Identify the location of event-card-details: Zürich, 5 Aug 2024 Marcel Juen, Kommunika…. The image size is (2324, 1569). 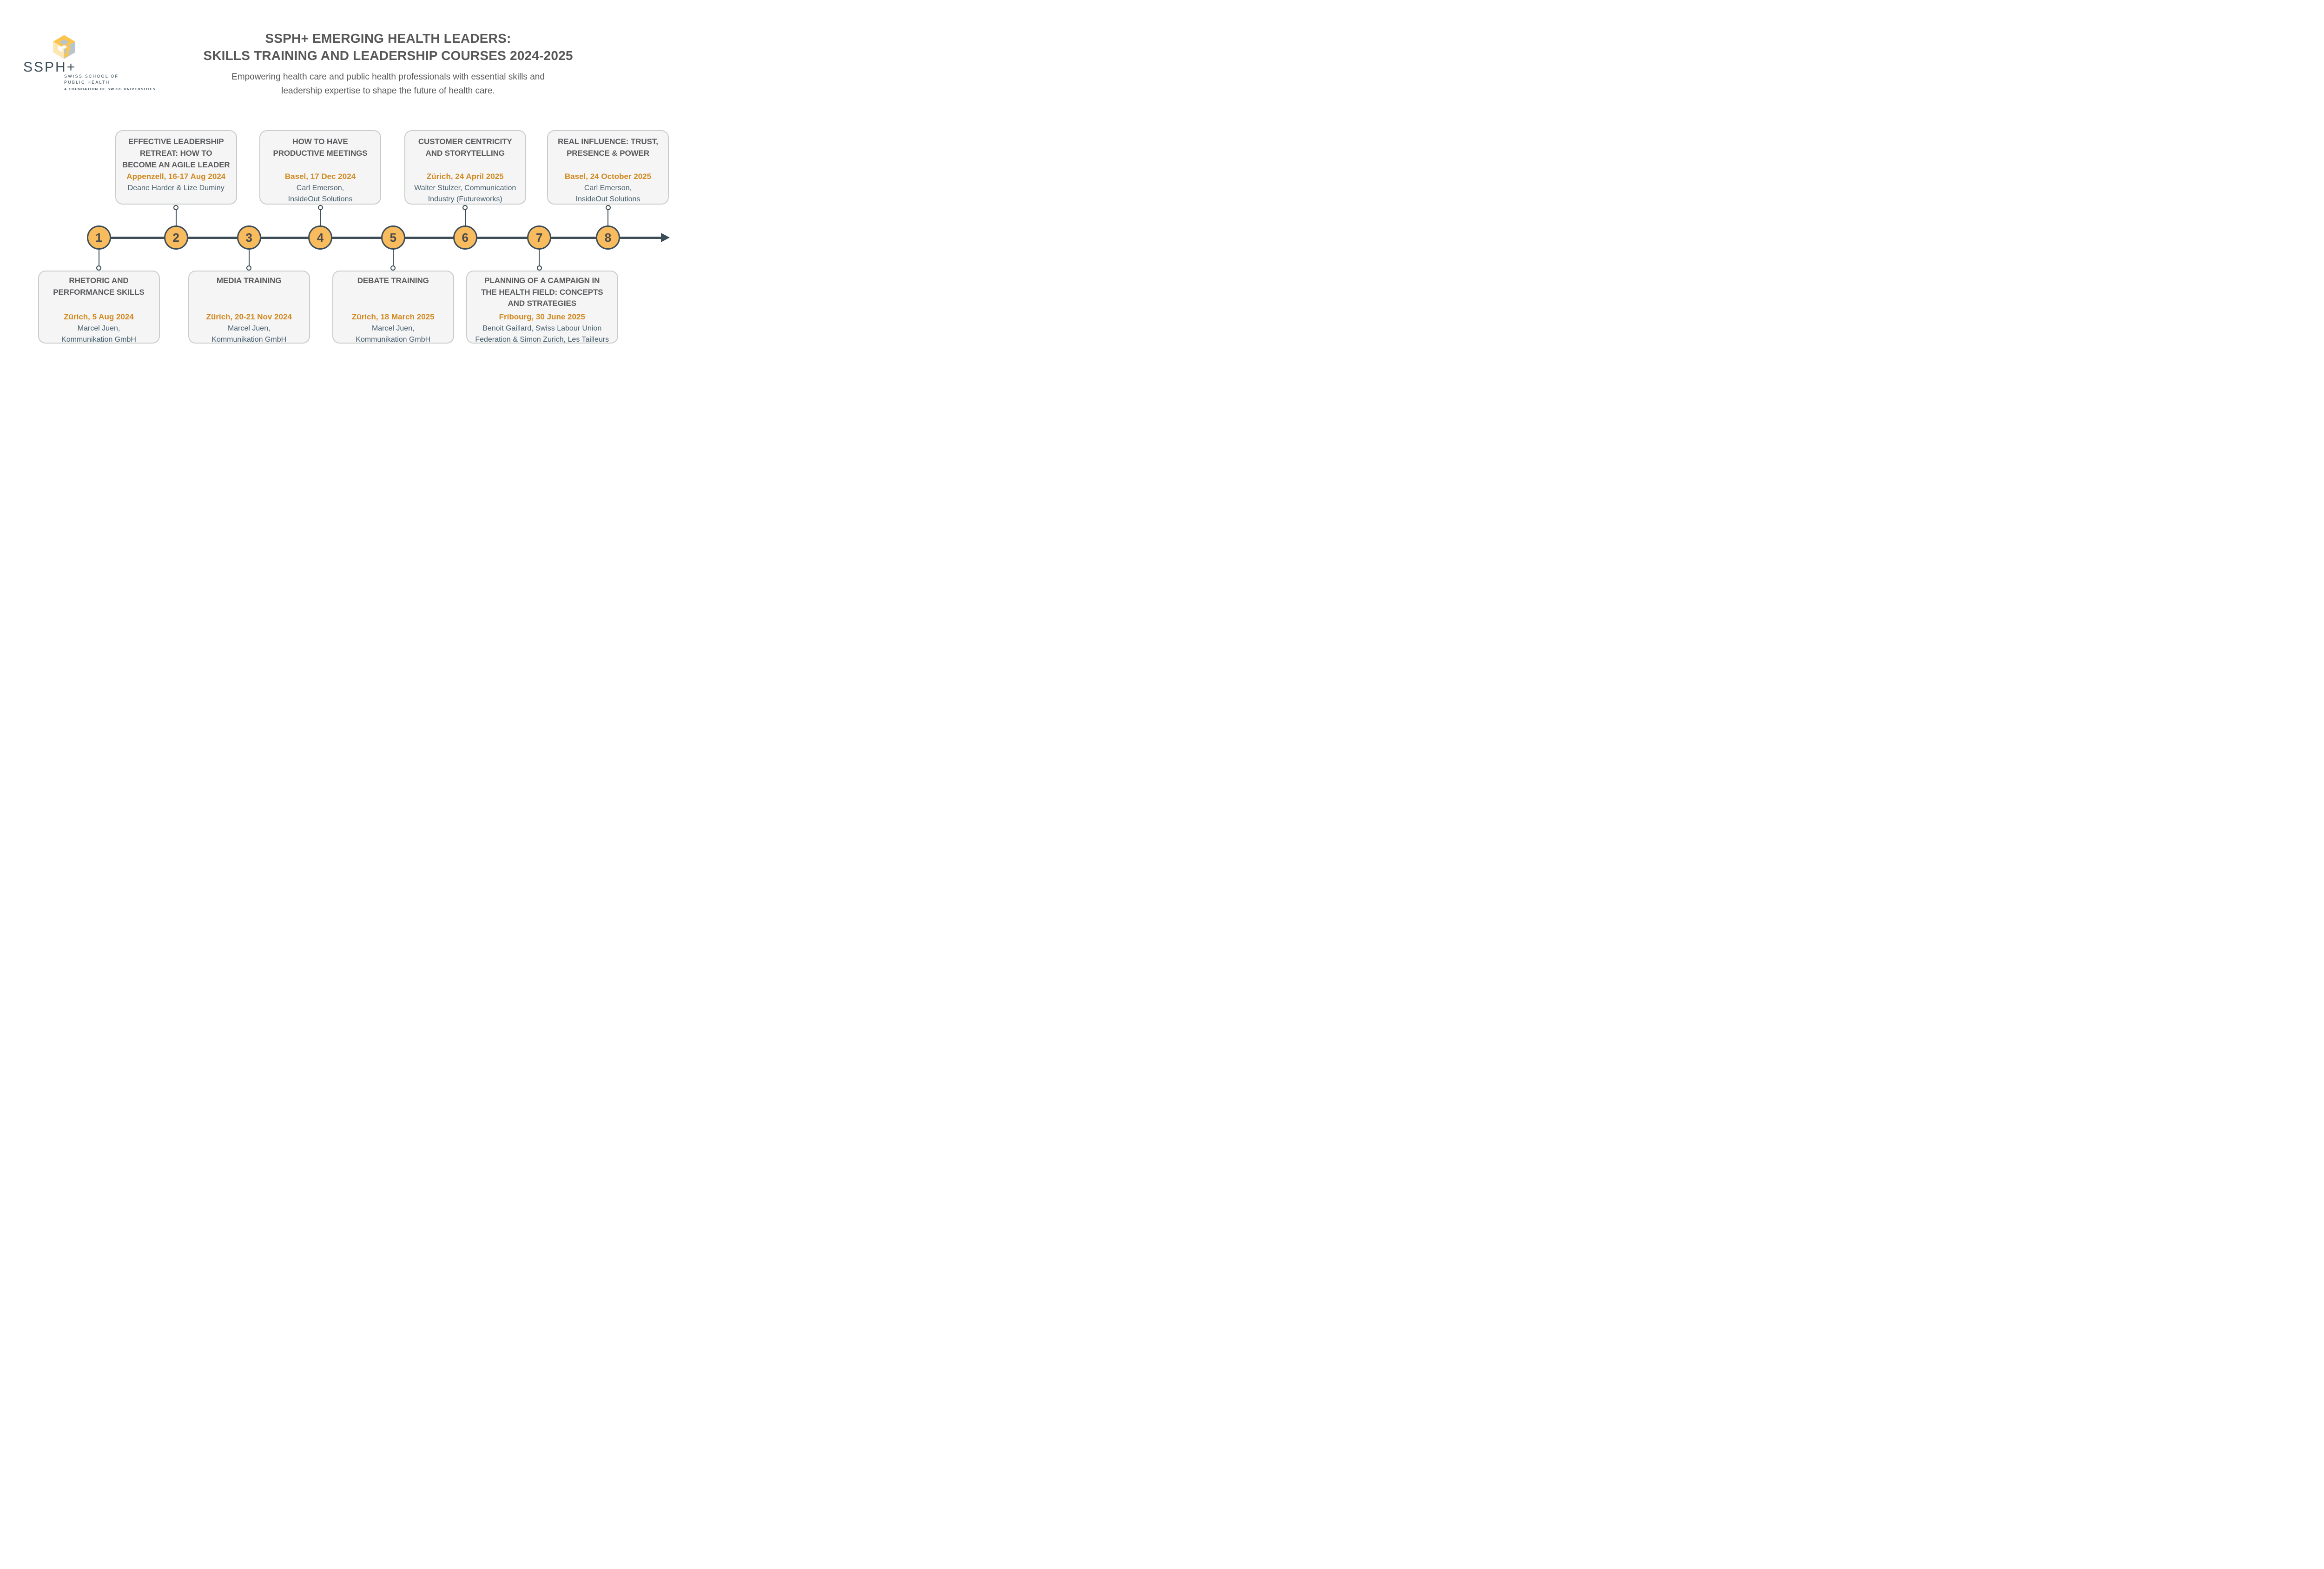
(99, 328).